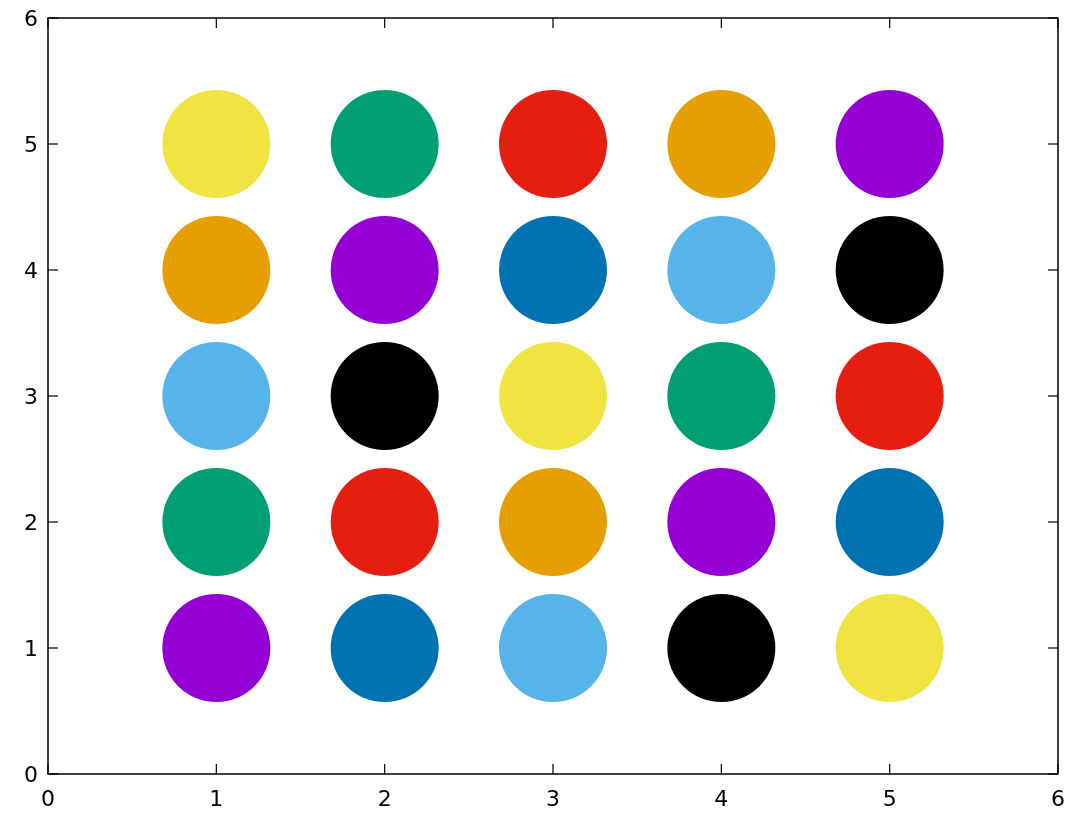 This screenshot has width=1084, height=832. What do you see at coordinates (31, 270) in the screenshot?
I see `y-tick-label: 4` at bounding box center [31, 270].